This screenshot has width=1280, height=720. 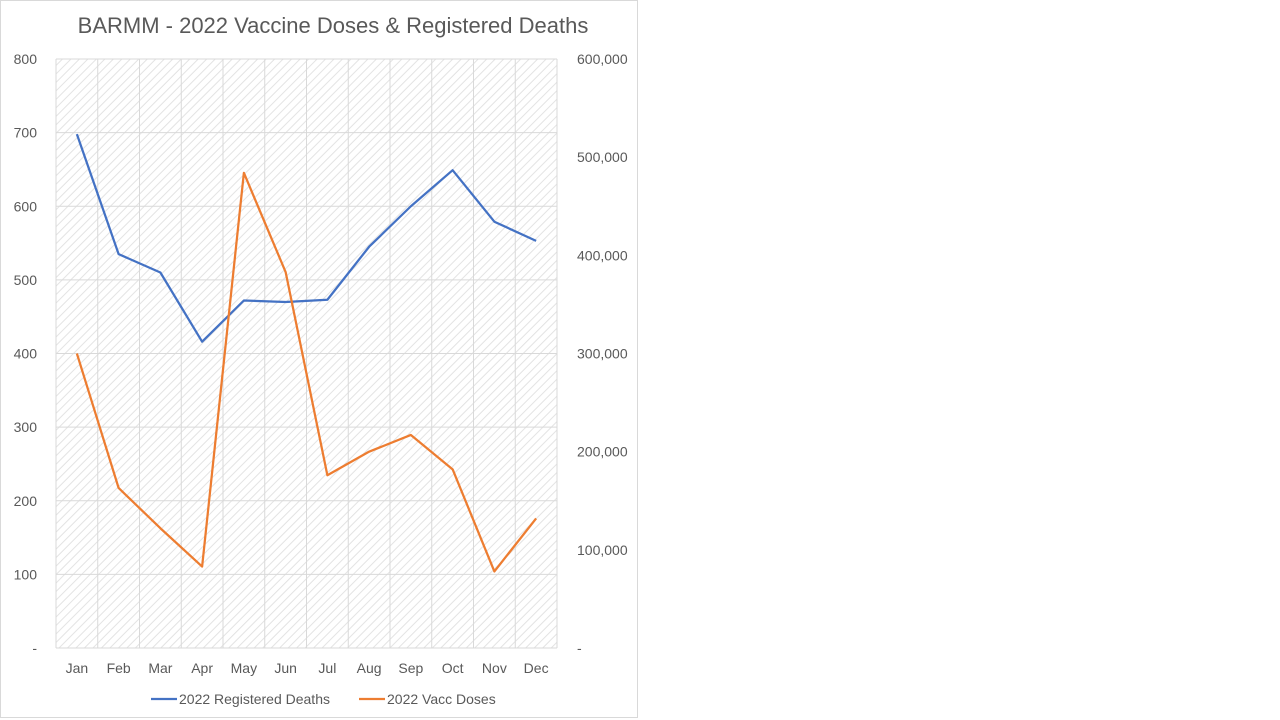 I want to click on x-tick-label: Jun, so click(x=285, y=668).